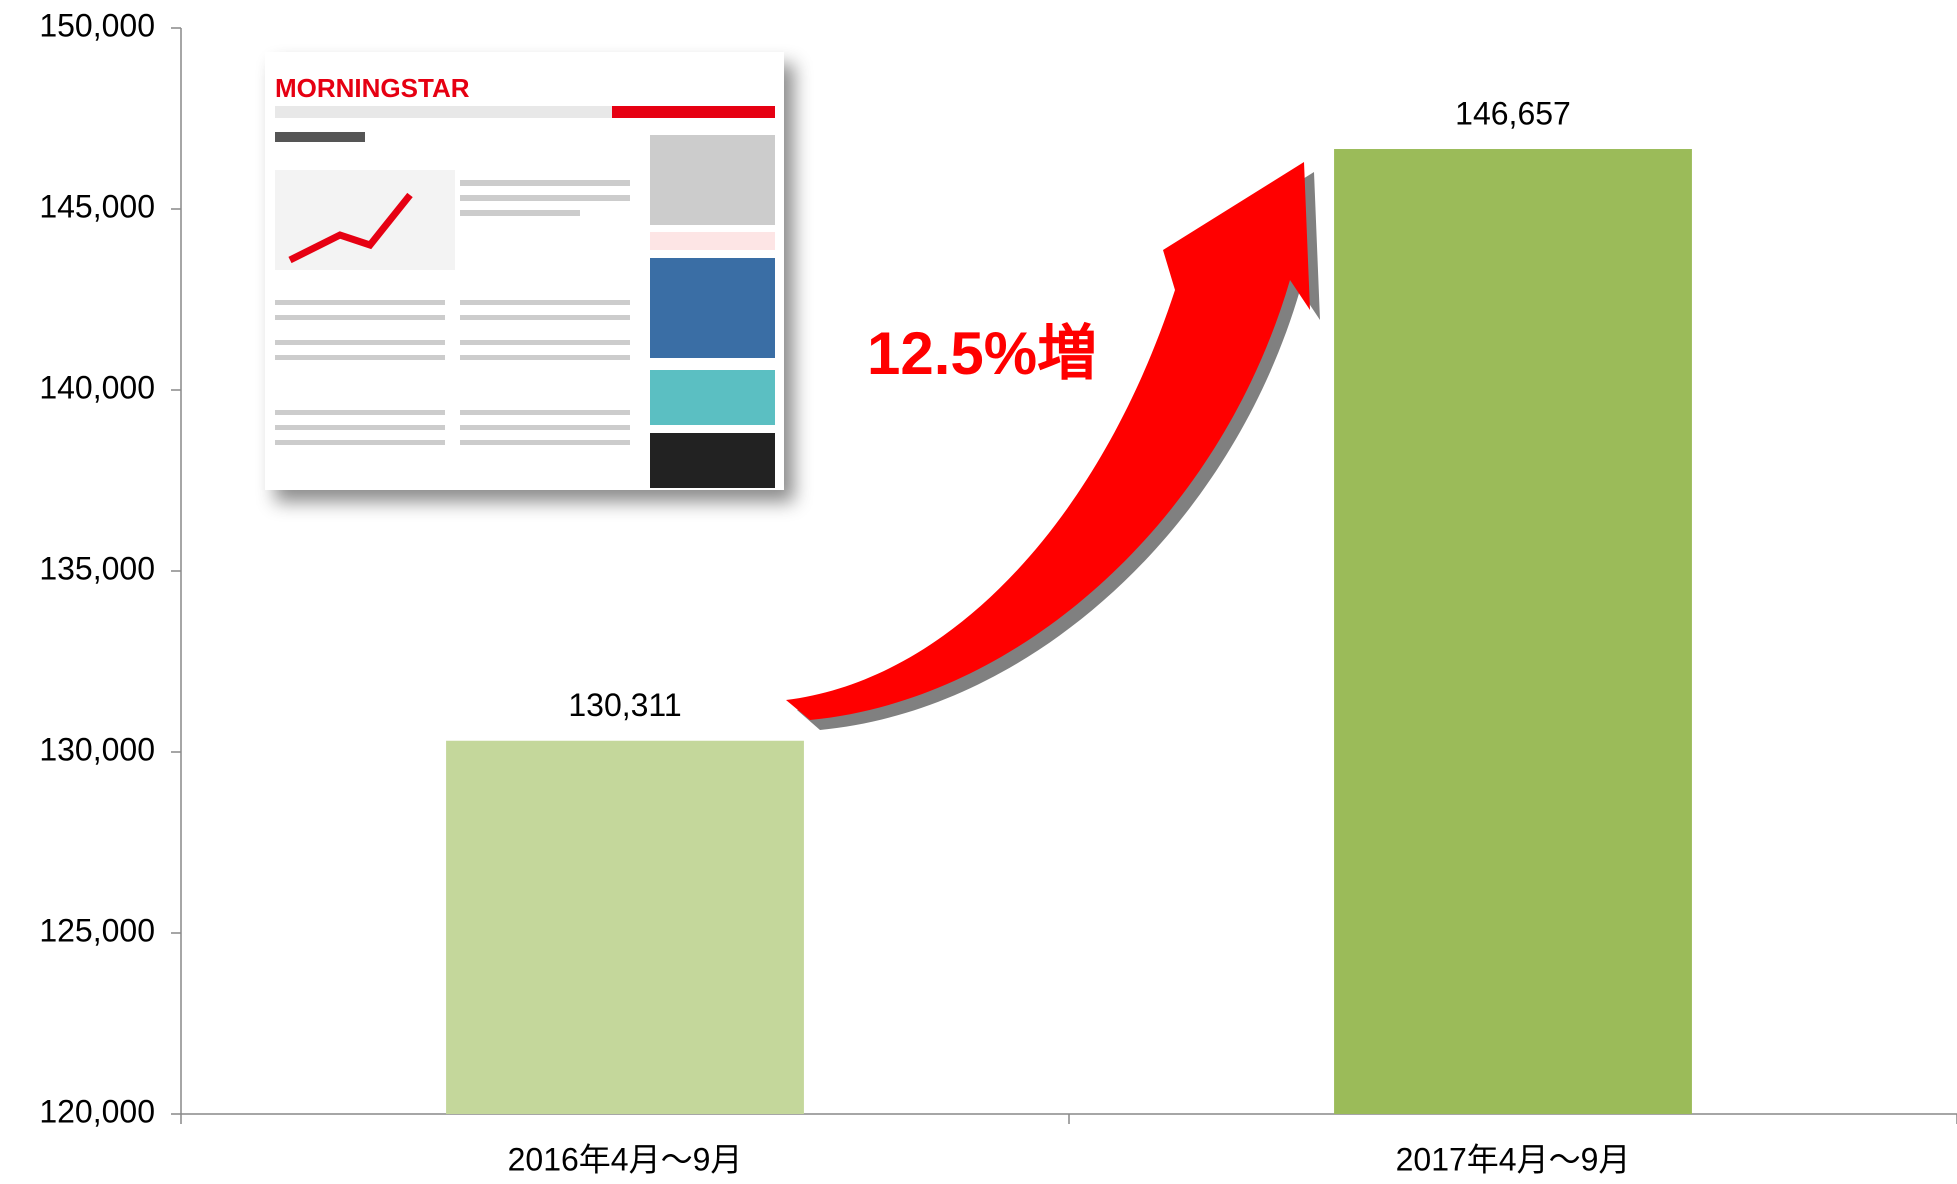 The image size is (1957, 1184). What do you see at coordinates (97, 930) in the screenshot?
I see `y-tick-label: 125,000` at bounding box center [97, 930].